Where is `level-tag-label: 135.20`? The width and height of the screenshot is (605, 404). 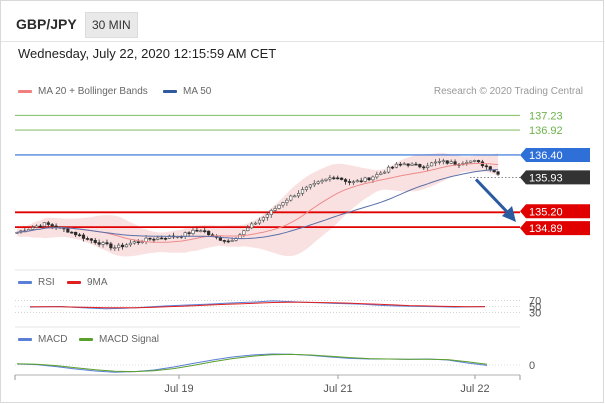 level-tag-label: 135.20 is located at coordinates (546, 212).